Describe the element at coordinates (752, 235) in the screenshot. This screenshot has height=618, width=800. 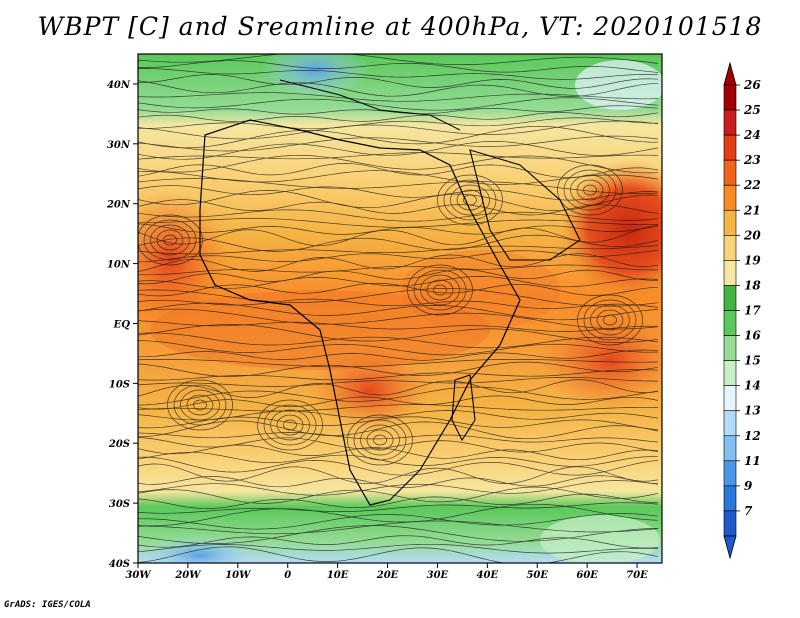
I see `colorbar-label: 20` at that location.